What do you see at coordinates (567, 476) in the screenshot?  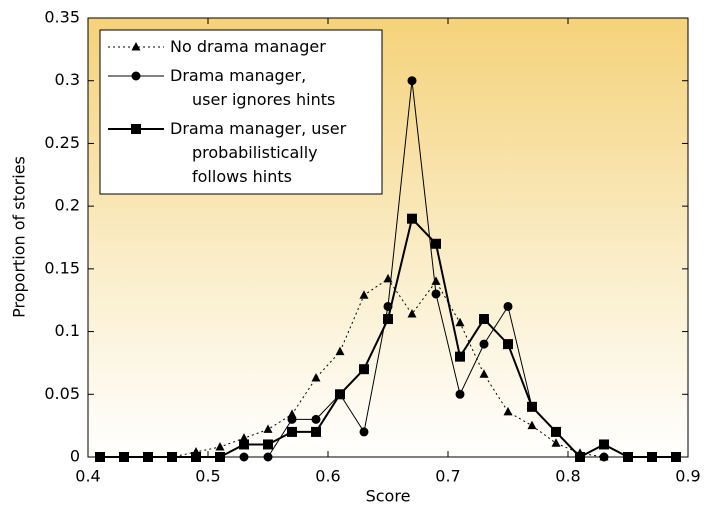 I see `x-tick-label: 0.8` at bounding box center [567, 476].